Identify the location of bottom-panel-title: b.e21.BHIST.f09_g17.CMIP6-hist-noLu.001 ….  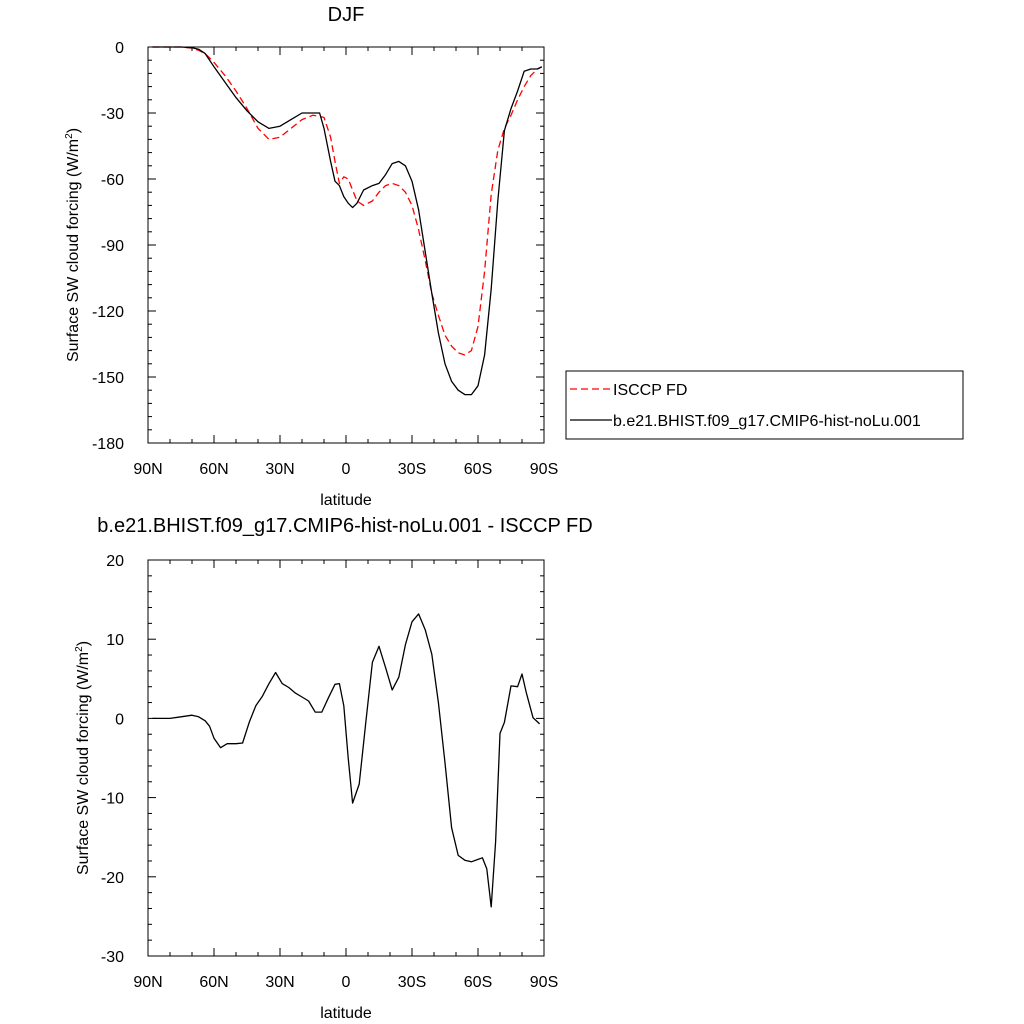
(344, 526).